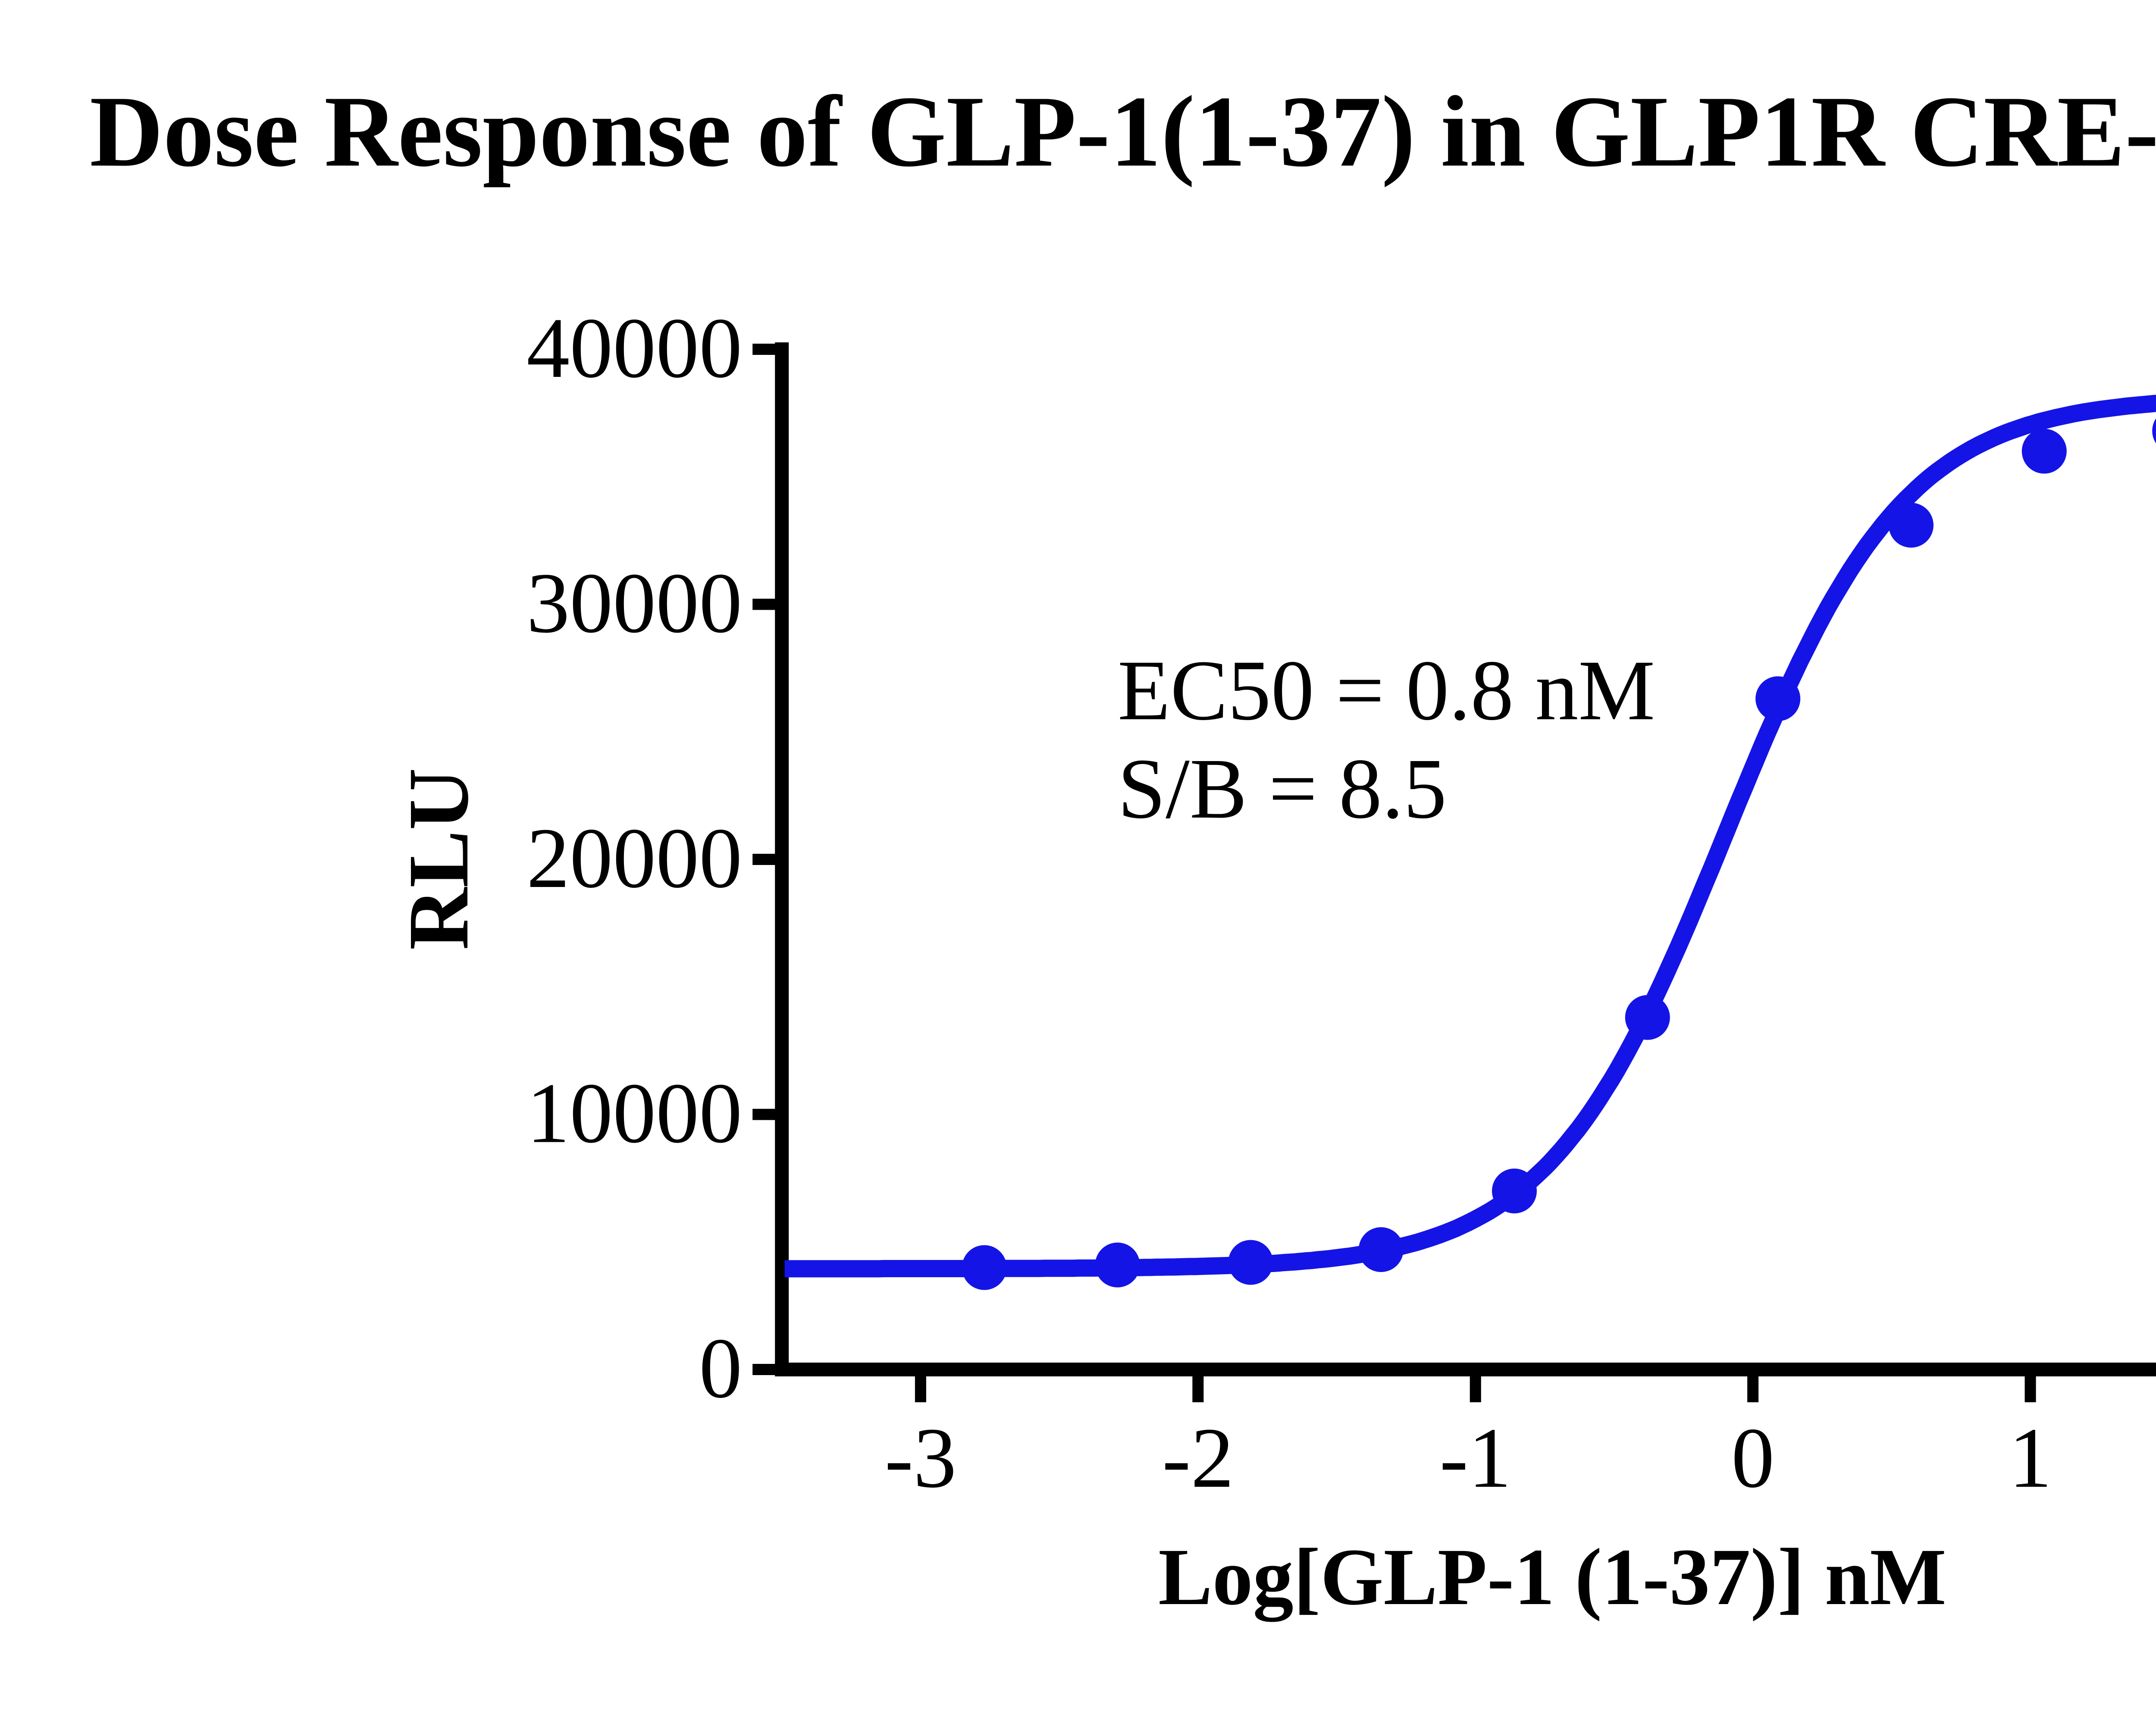 This screenshot has width=2156, height=1711. I want to click on y-axis-title: RLU, so click(438, 859).